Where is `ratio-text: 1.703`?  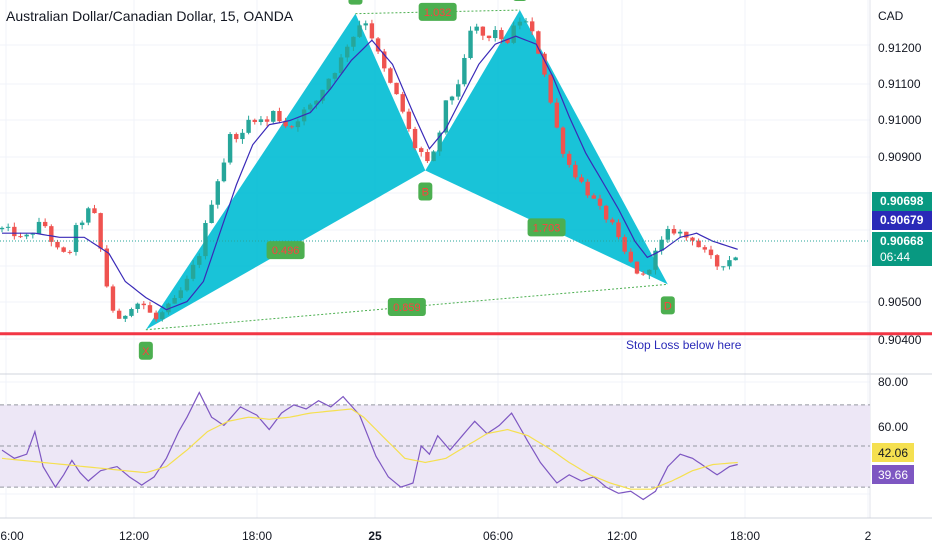 ratio-text: 1.703 is located at coordinates (547, 228).